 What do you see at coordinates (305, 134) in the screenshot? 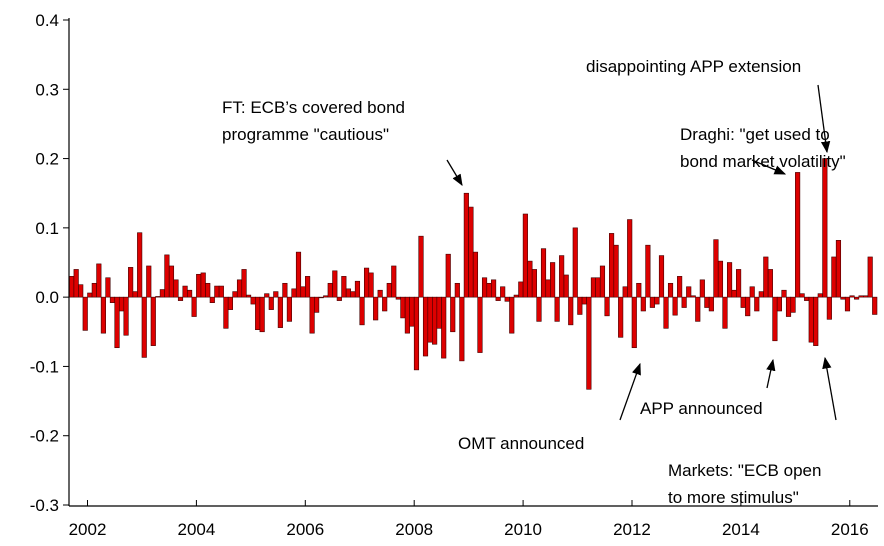
I see `annotation: programme "cautious"` at bounding box center [305, 134].